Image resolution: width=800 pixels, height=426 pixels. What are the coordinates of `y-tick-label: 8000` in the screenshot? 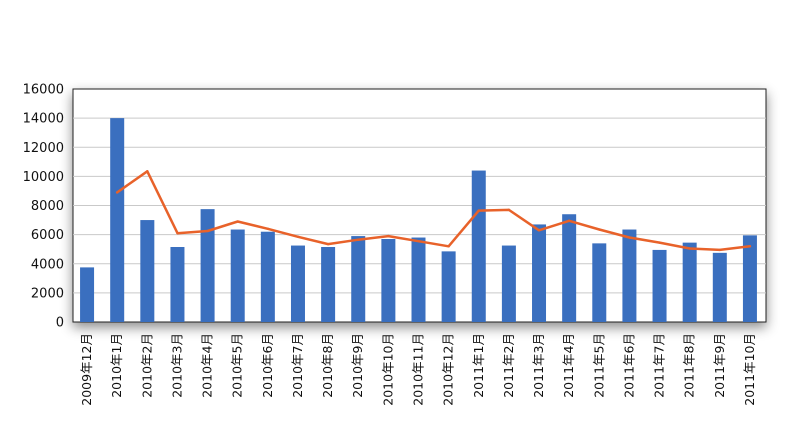 It's located at (47, 206).